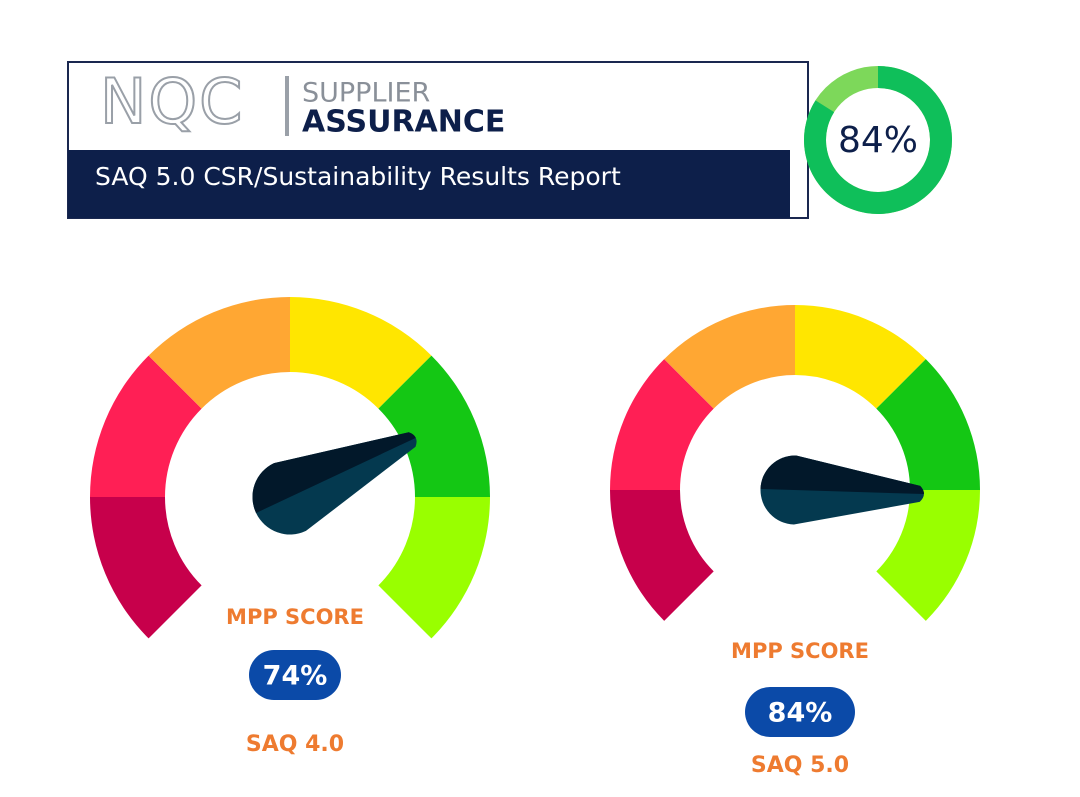 The height and width of the screenshot is (797, 1080). What do you see at coordinates (403, 122) in the screenshot?
I see `brand-bottom: ASSURANCE` at bounding box center [403, 122].